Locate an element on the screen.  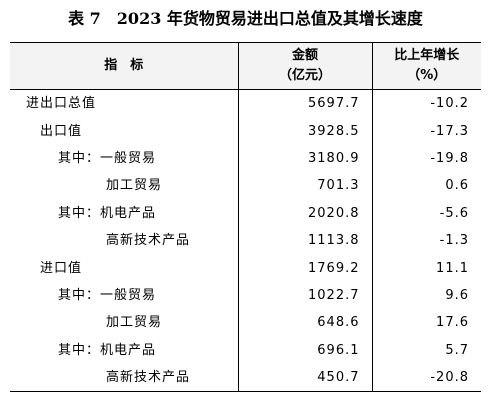
row-growth: -17.3 is located at coordinates (426, 131).